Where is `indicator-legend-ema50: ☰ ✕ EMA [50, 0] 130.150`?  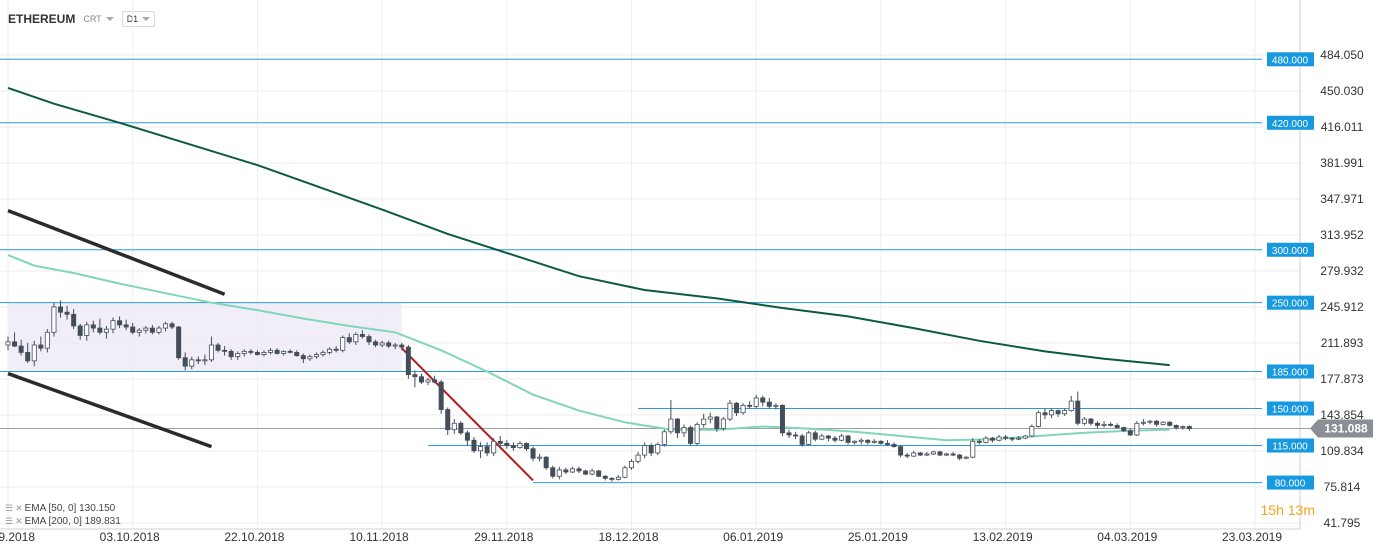
indicator-legend-ema50: ☰ ✕ EMA [50, 0] 130.150 is located at coordinates (60, 508).